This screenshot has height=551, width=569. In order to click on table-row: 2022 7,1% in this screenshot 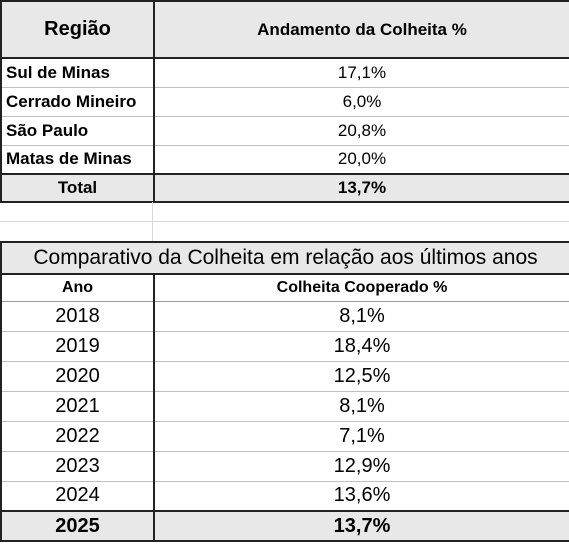, I will do `click(284, 436)`.